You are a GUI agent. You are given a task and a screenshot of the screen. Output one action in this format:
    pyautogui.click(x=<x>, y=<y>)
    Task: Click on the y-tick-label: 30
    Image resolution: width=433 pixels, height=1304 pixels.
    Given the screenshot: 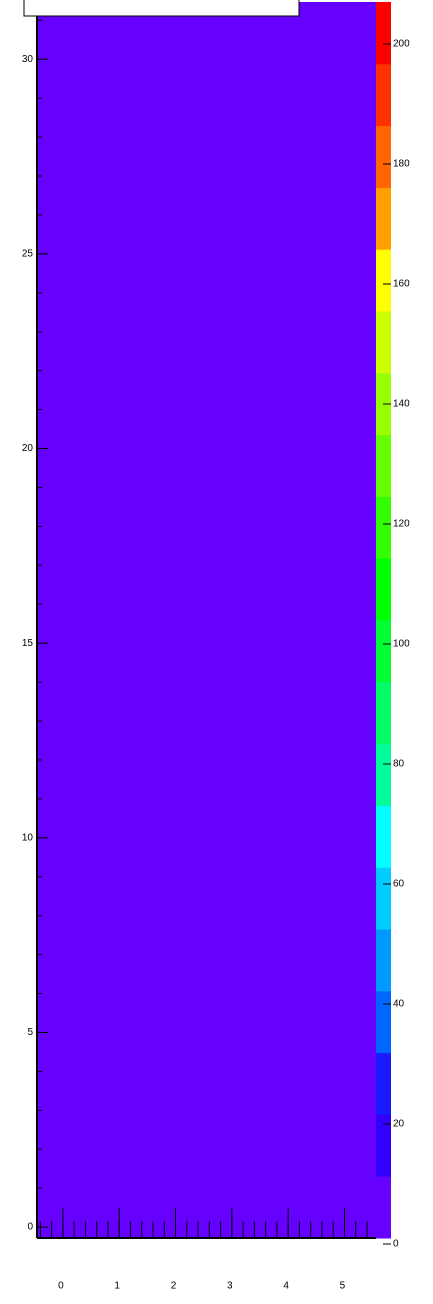 What is the action you would take?
    pyautogui.click(x=28, y=59)
    